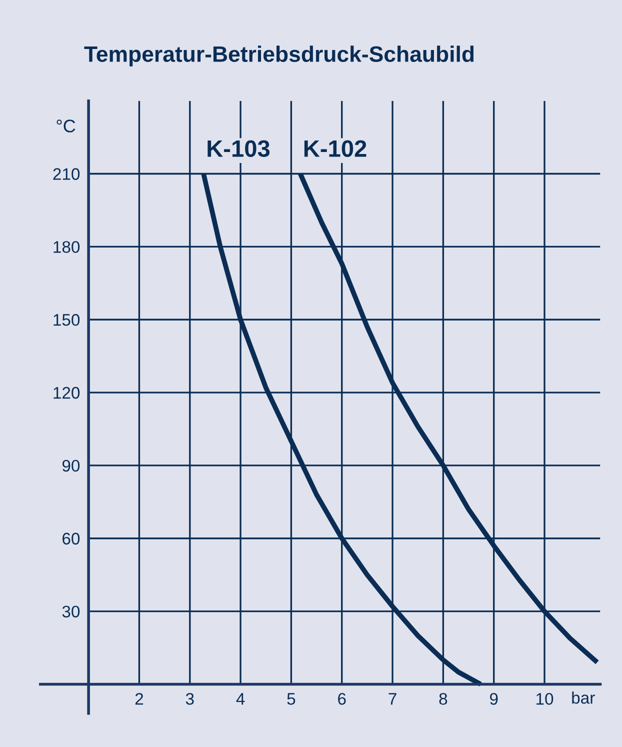 The width and height of the screenshot is (622, 747). I want to click on x-tick-label: 3, so click(190, 698).